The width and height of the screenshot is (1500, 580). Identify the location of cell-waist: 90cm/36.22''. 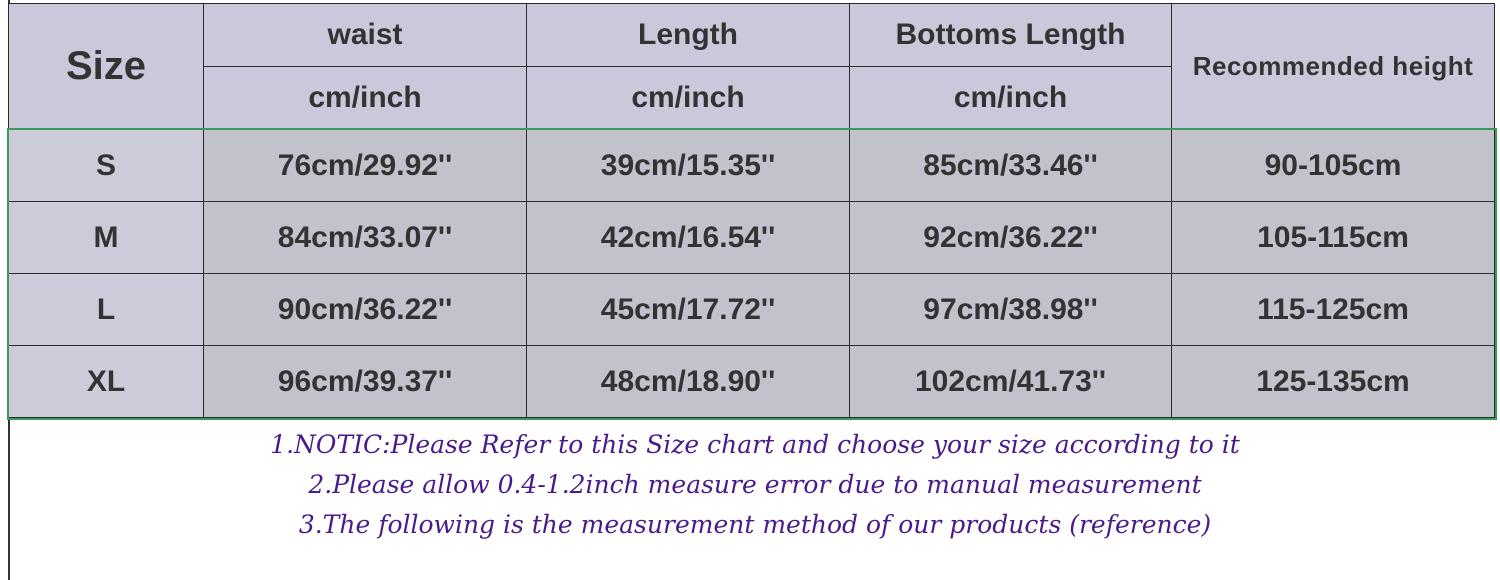
(365, 309).